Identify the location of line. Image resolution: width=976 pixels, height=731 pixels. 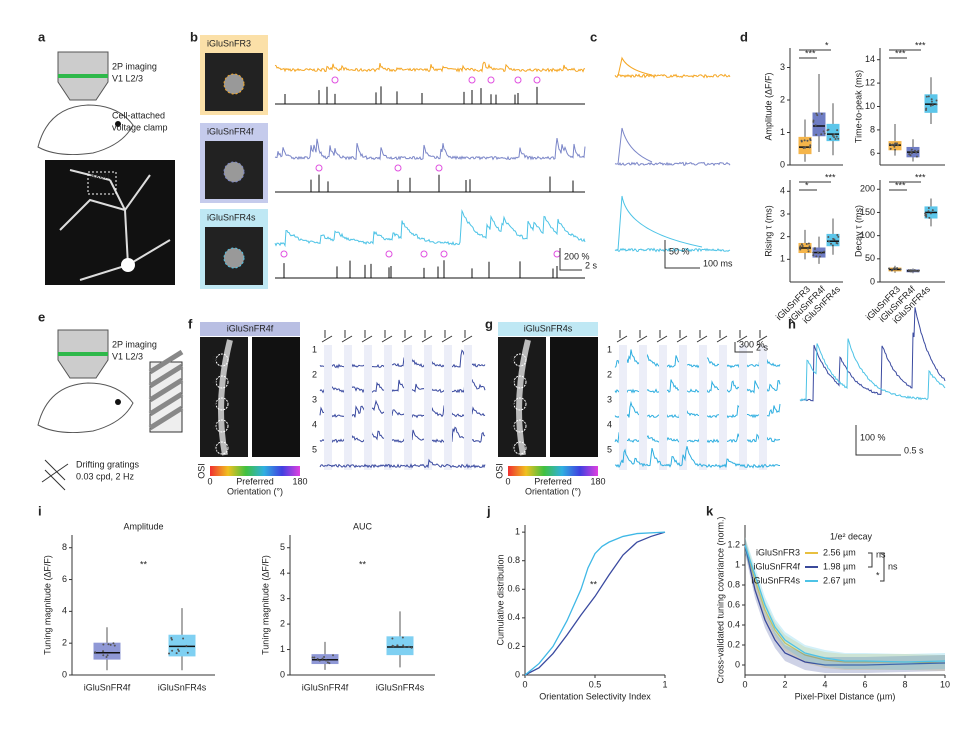
(845, 603).